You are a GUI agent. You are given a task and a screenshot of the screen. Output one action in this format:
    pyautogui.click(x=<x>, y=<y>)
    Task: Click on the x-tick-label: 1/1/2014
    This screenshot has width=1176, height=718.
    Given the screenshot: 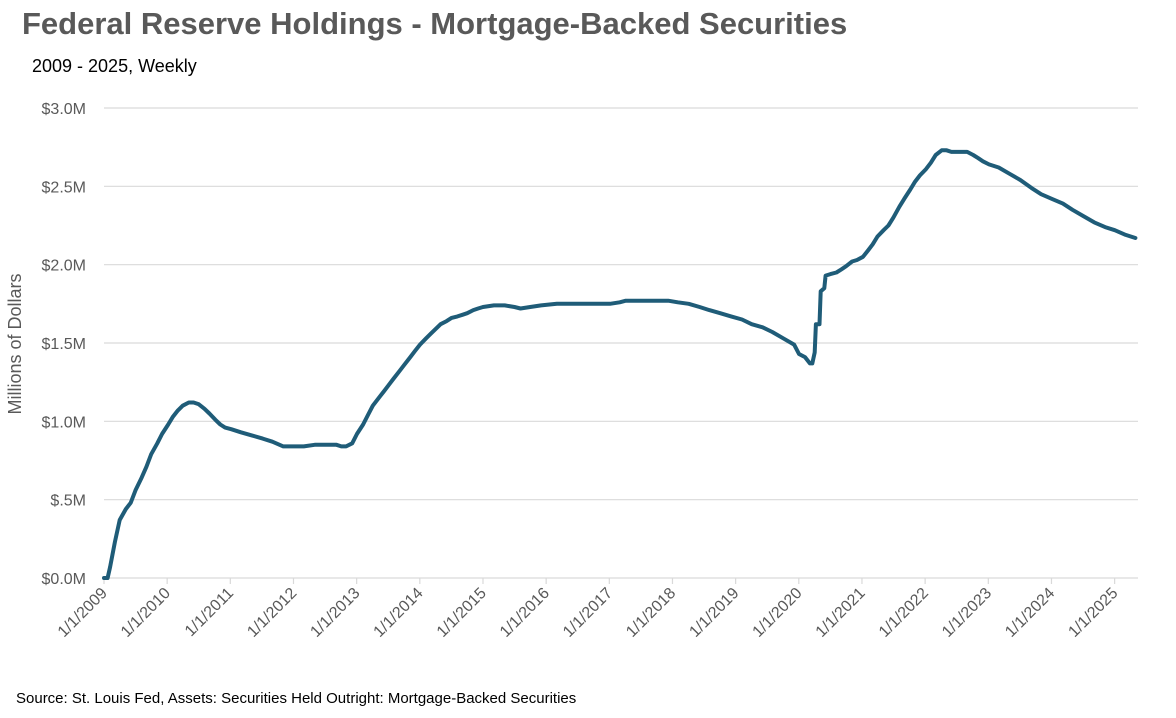 What is the action you would take?
    pyautogui.click(x=399, y=613)
    